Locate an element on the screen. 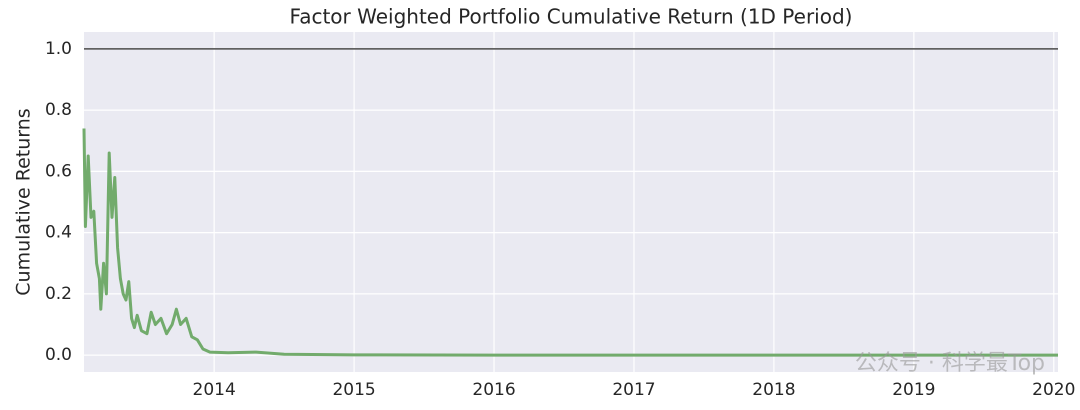 This screenshot has height=410, width=1080. x-tick-label: 2018 is located at coordinates (773, 390).